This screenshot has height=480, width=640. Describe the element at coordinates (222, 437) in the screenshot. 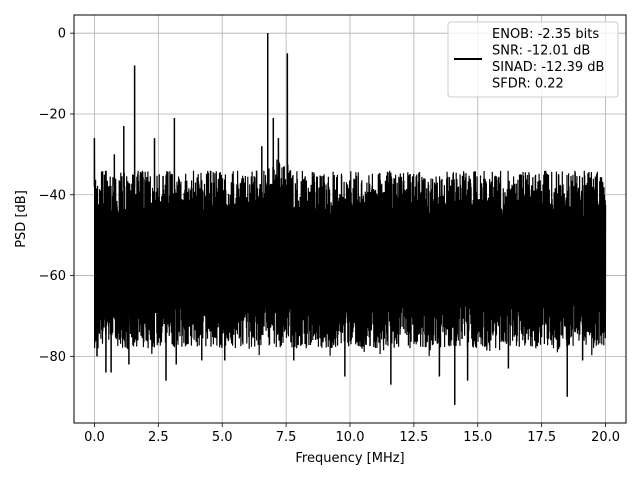

I see `x-tick-label: 5.0` at that location.